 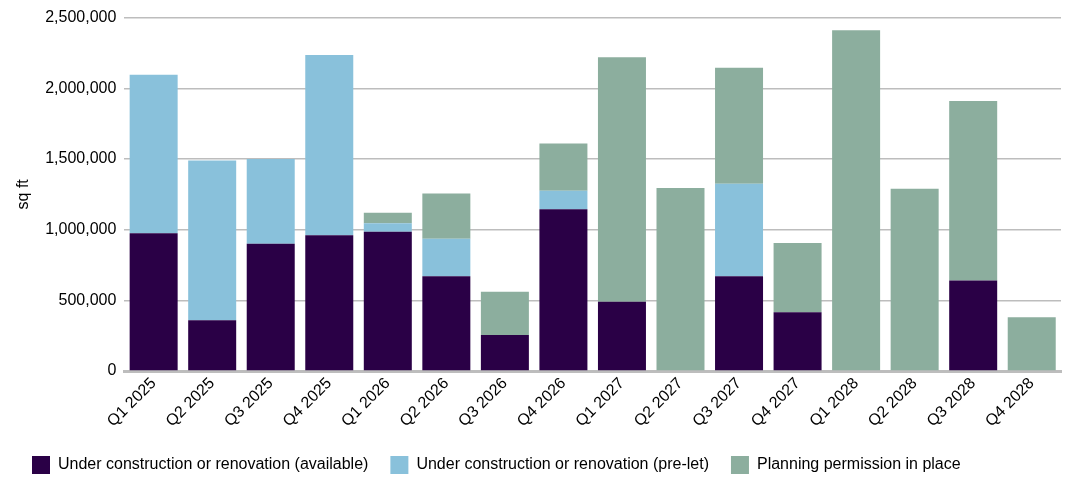 I want to click on y-tick-label: 2,000,000, so click(x=81, y=87).